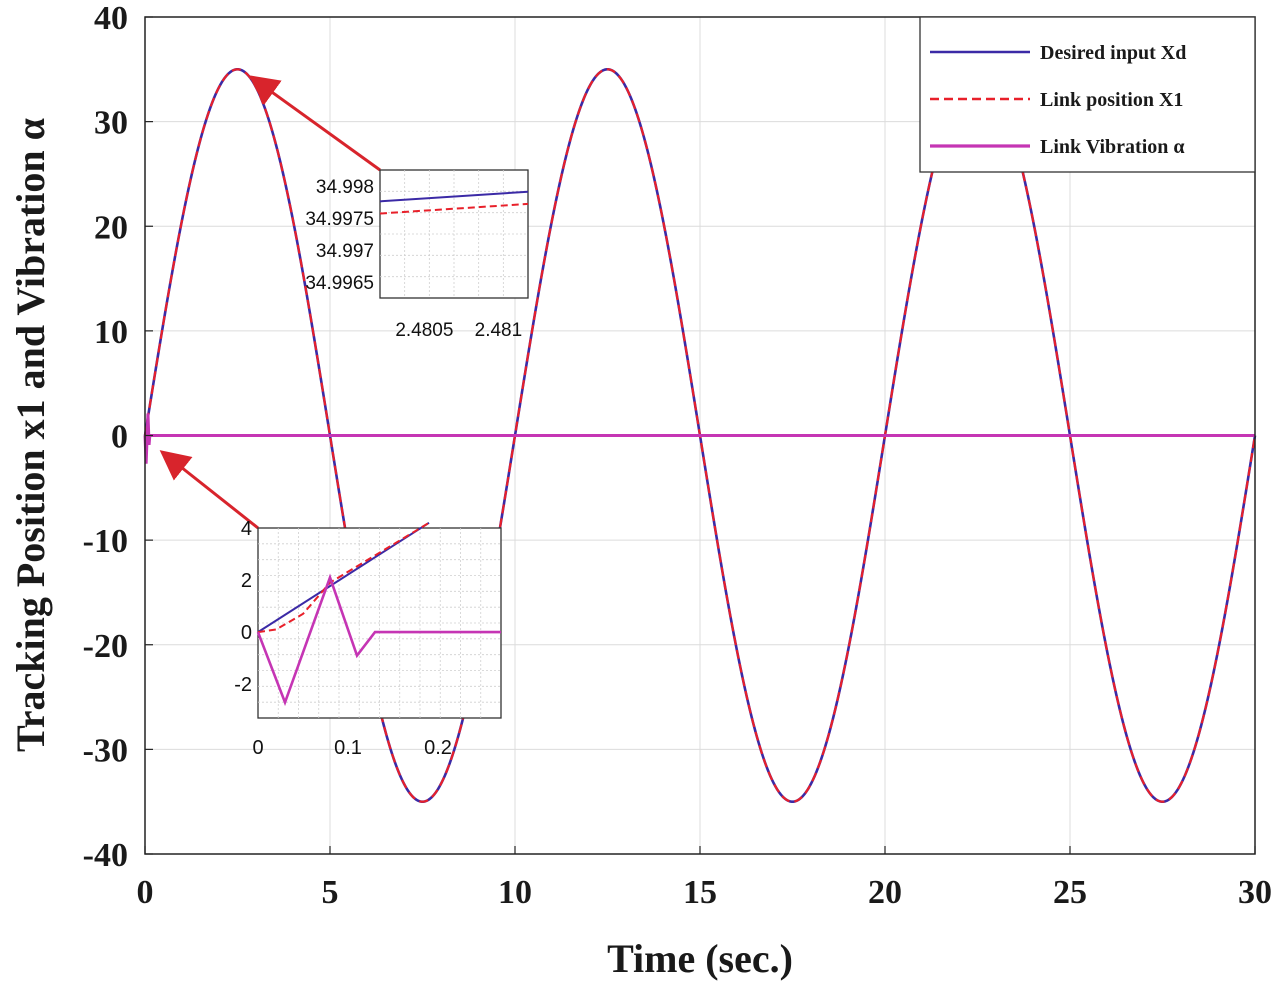  I want to click on y-tick-label: 0, so click(119, 437).